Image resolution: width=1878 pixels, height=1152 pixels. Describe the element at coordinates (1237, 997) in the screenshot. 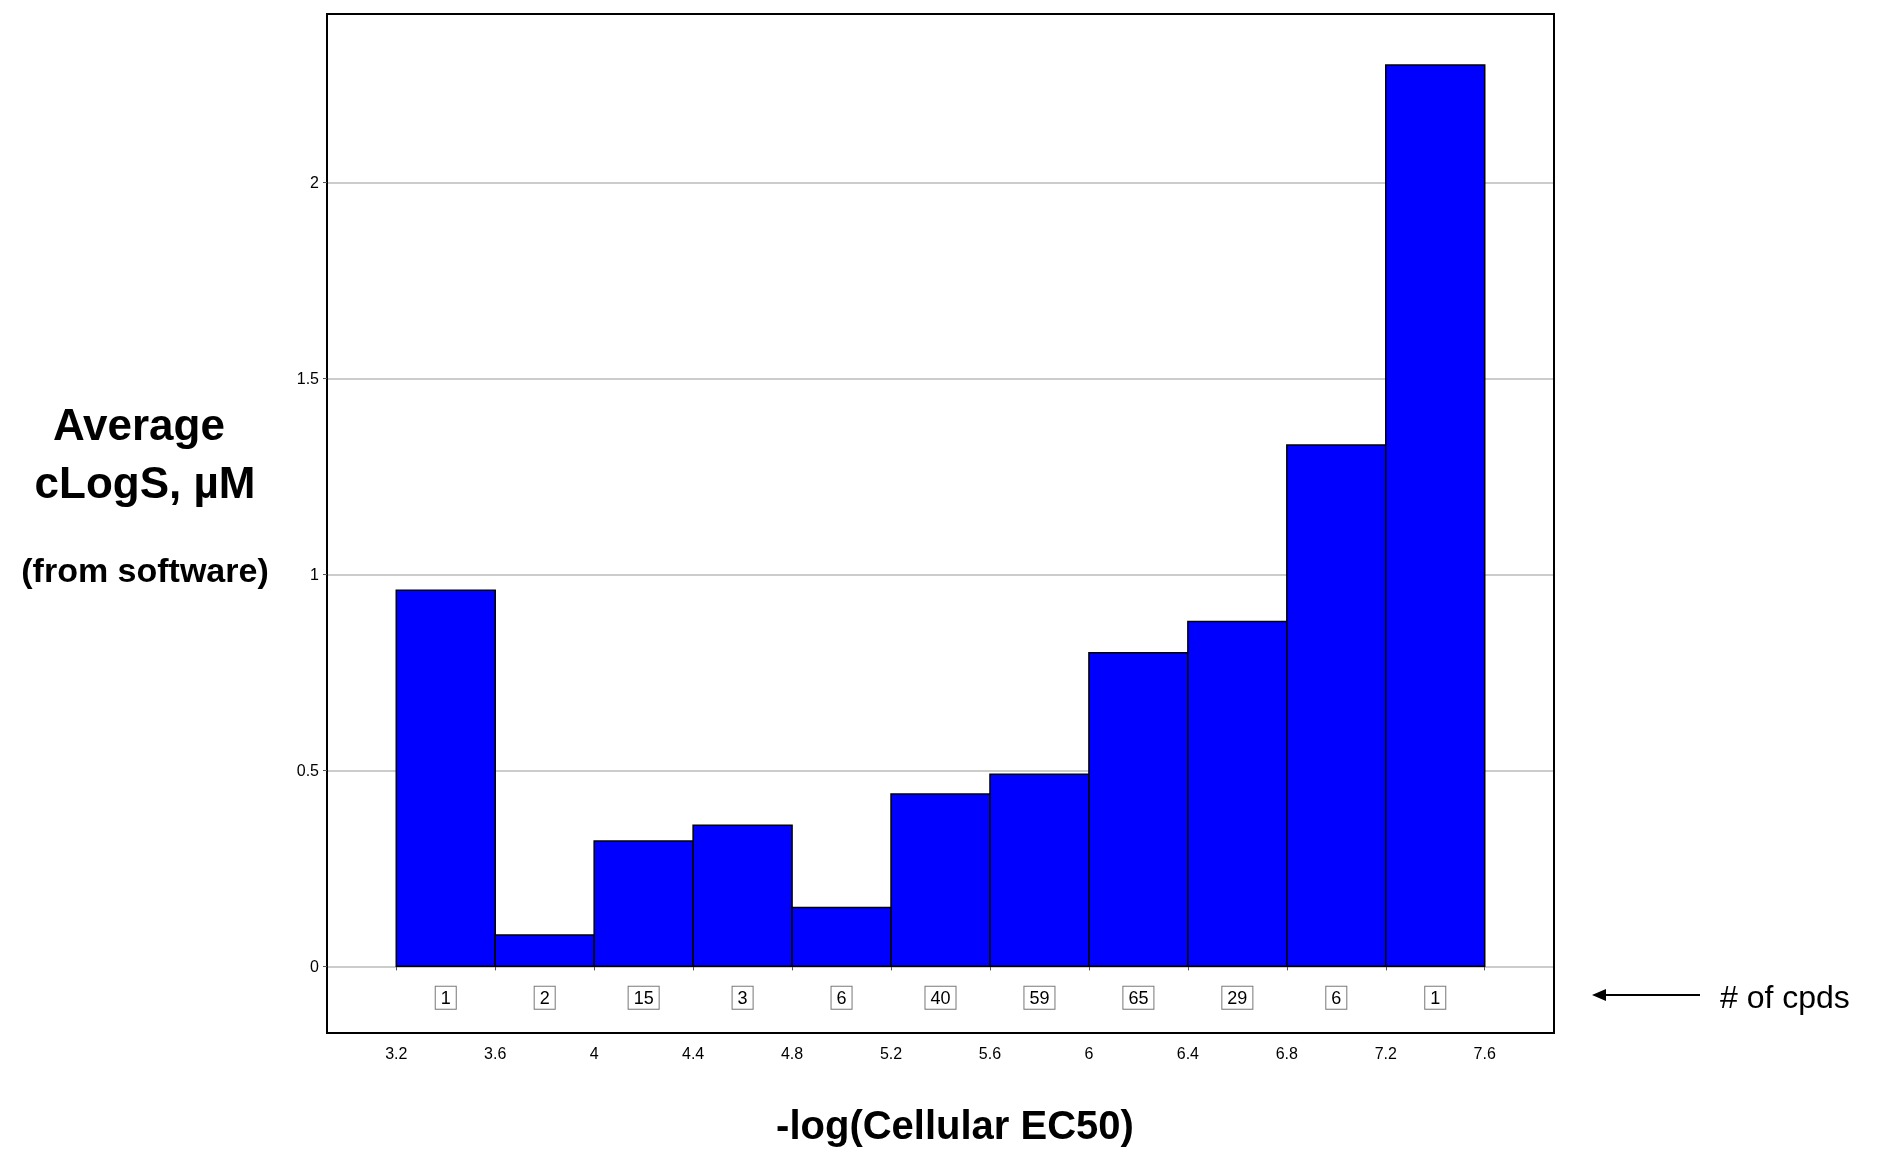

I see `annotation: 29` at that location.